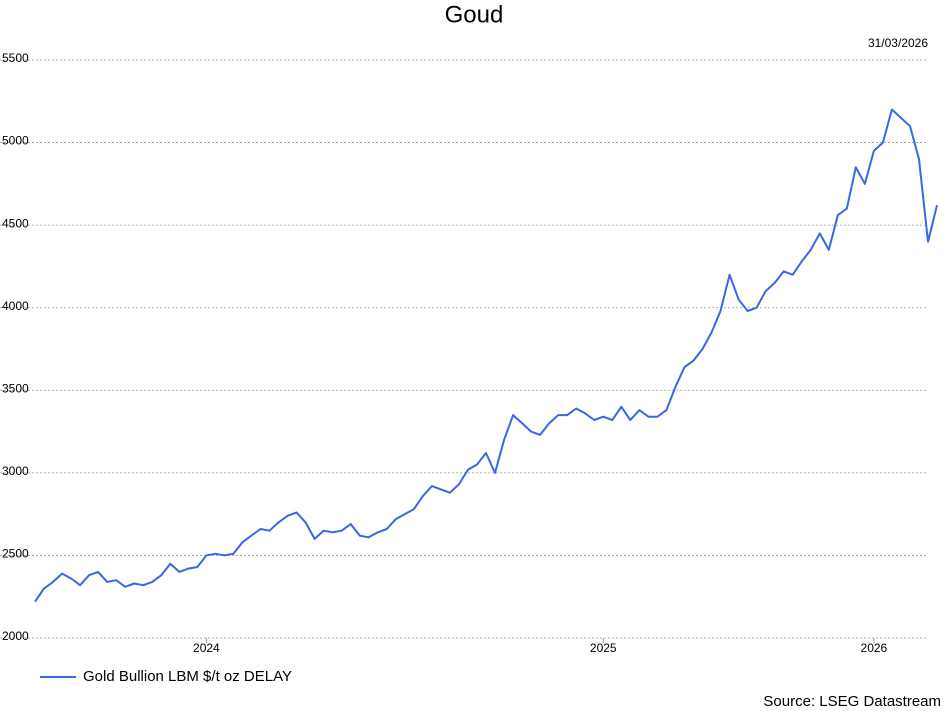 The height and width of the screenshot is (711, 947). What do you see at coordinates (187, 676) in the screenshot?
I see `legend-label: Gold Bullion LBM $/t oz DELAY` at bounding box center [187, 676].